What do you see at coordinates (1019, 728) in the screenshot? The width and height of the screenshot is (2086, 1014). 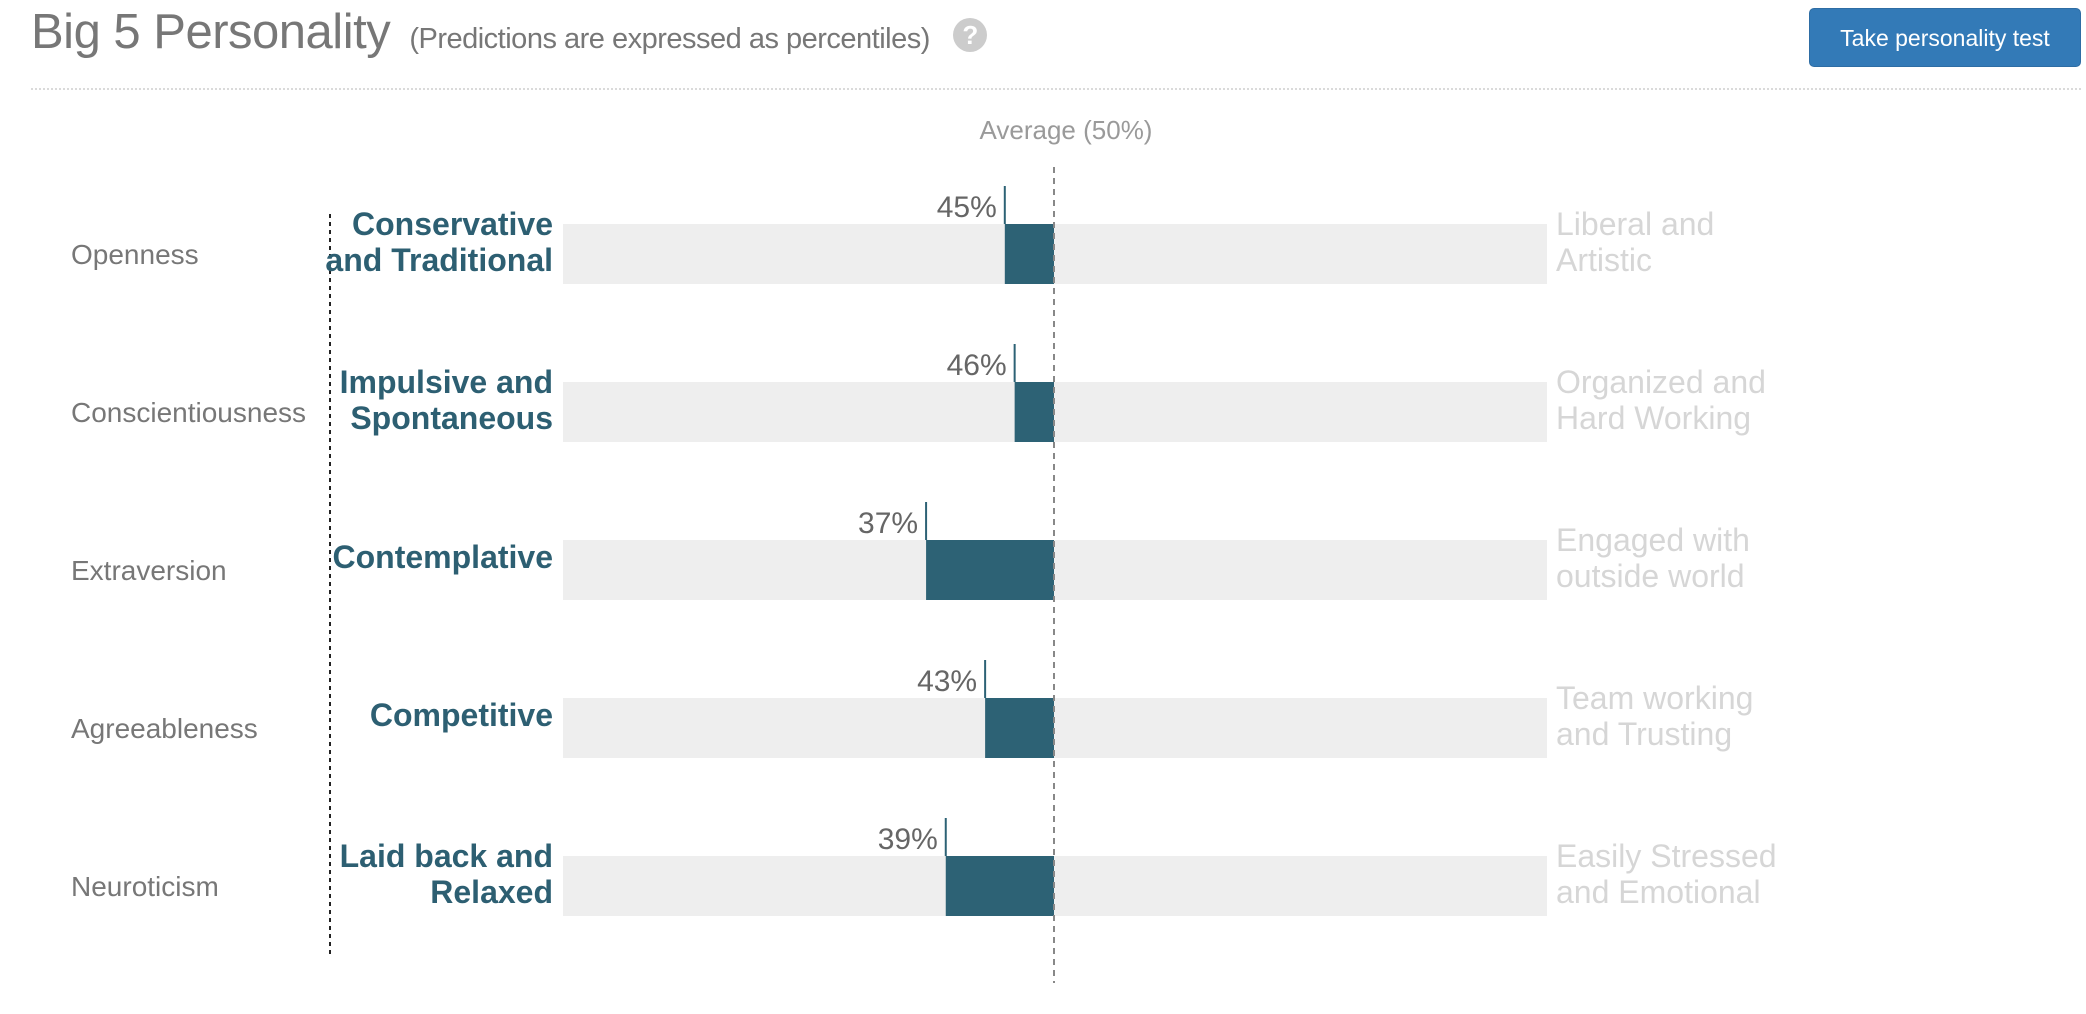 I see `bar-agreeableness` at bounding box center [1019, 728].